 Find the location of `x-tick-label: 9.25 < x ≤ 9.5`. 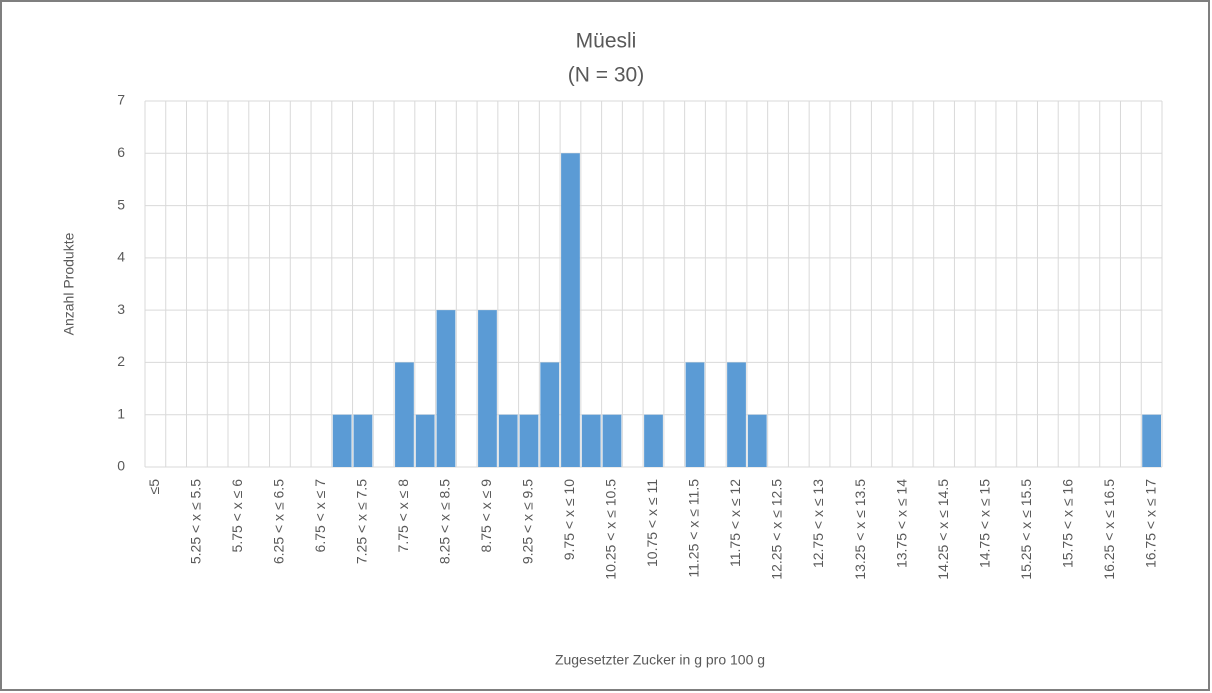

x-tick-label: 9.25 < x ≤ 9.5 is located at coordinates (528, 521).